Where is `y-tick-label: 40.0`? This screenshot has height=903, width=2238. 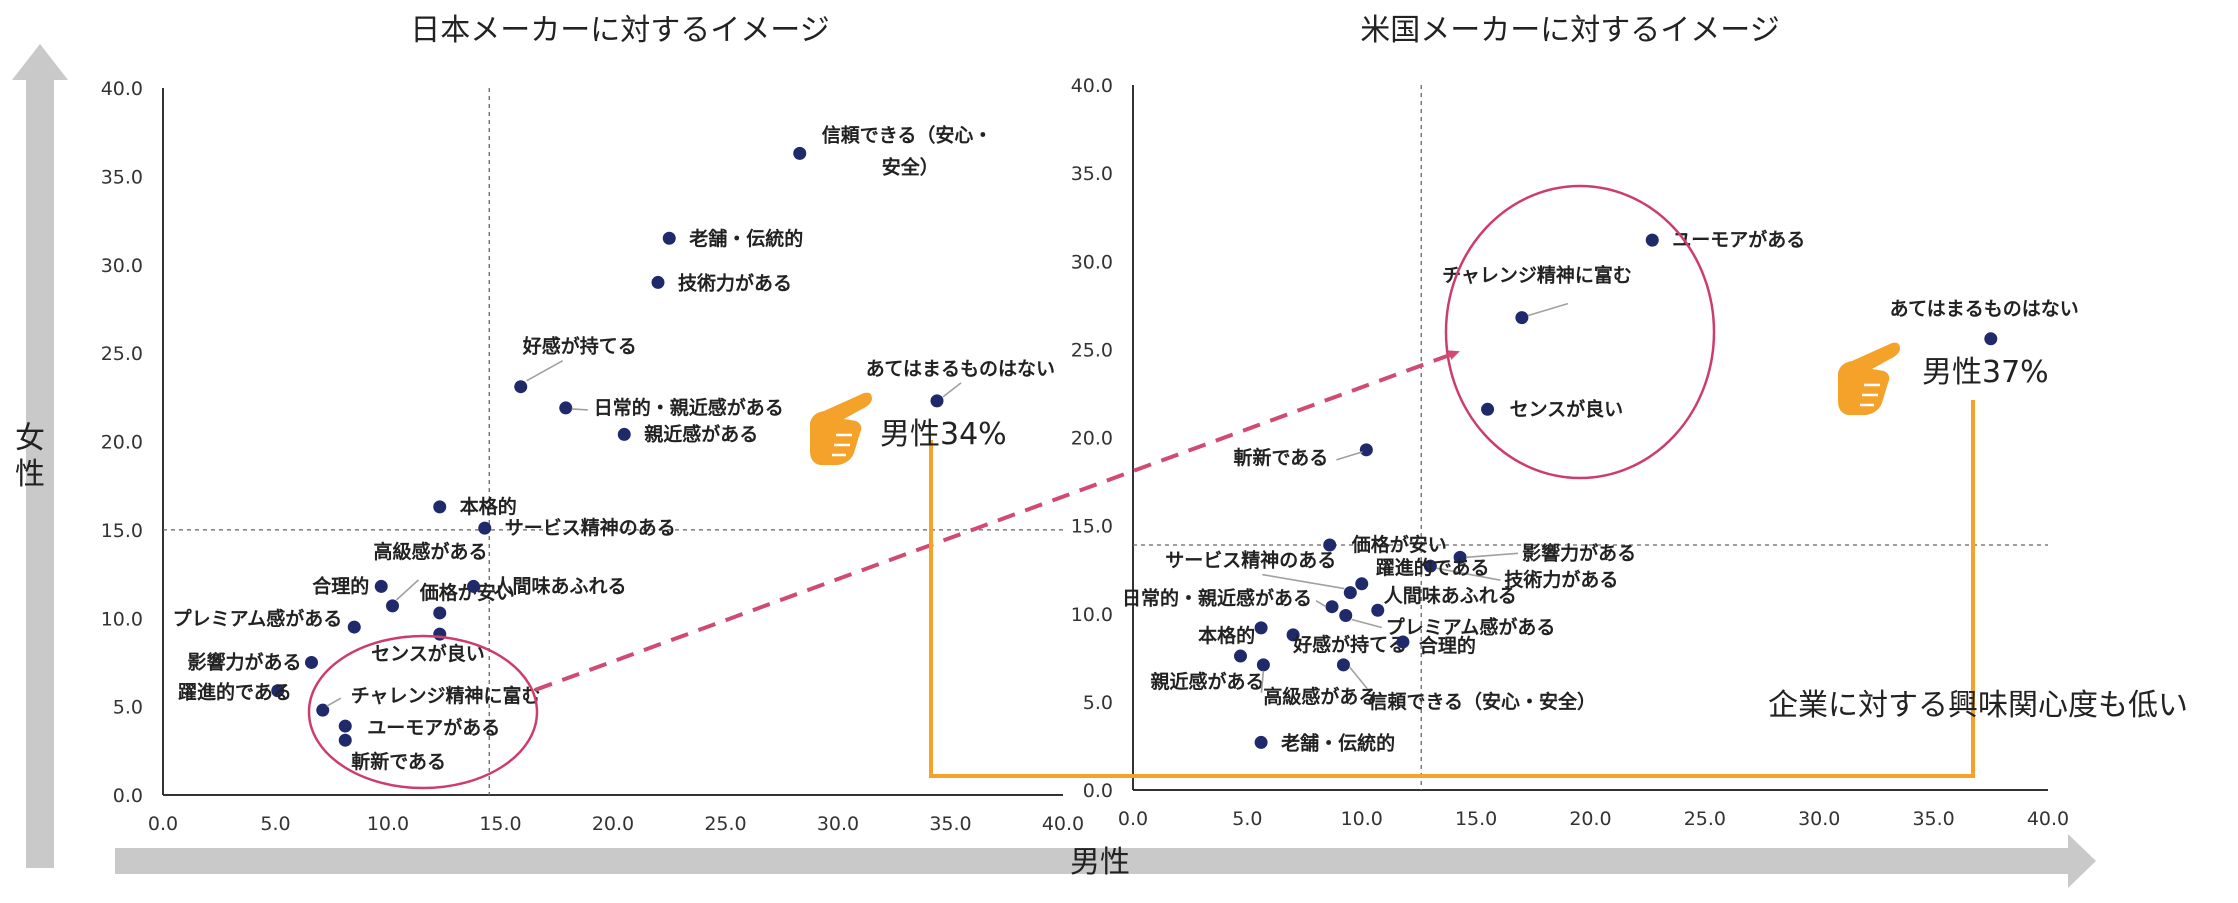
y-tick-label: 40.0 is located at coordinates (122, 89).